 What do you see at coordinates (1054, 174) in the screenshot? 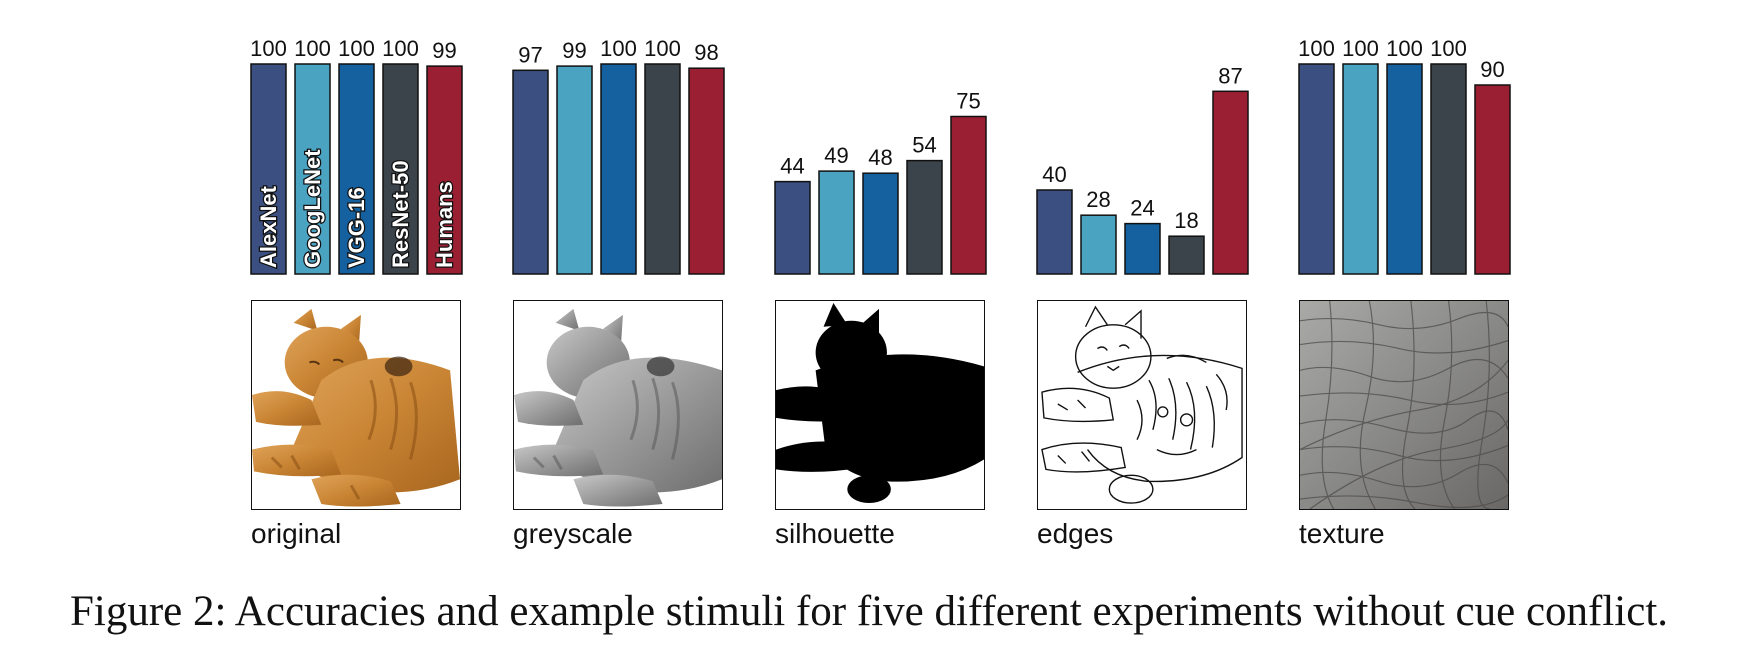
I see `value-label-edges-alexnet: 40` at bounding box center [1054, 174].